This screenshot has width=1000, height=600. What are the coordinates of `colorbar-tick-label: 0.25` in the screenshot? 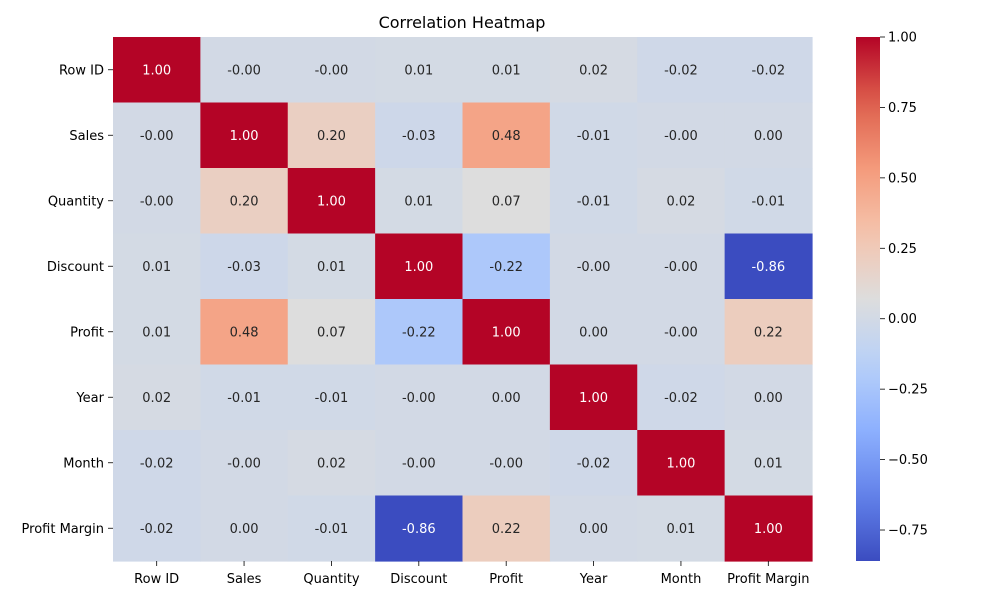 It's located at (902, 249).